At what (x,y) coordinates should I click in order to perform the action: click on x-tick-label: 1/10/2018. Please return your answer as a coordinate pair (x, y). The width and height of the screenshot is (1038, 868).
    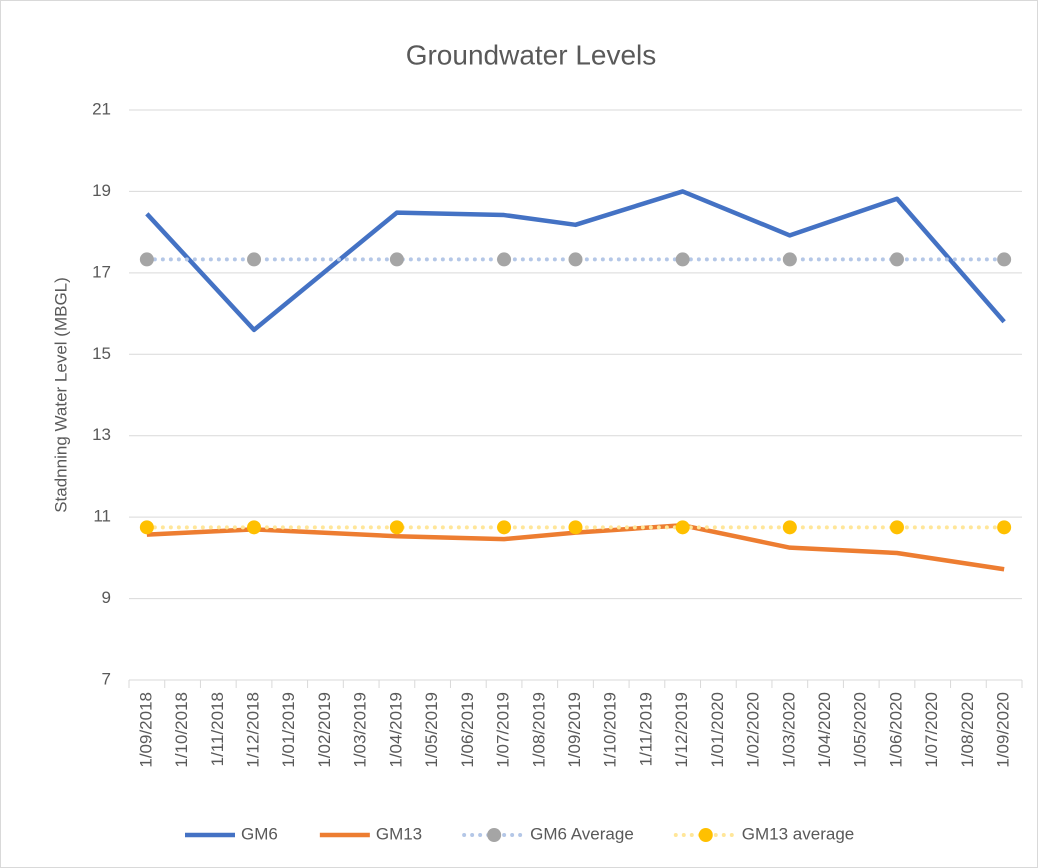
    Looking at the image, I should click on (181, 730).